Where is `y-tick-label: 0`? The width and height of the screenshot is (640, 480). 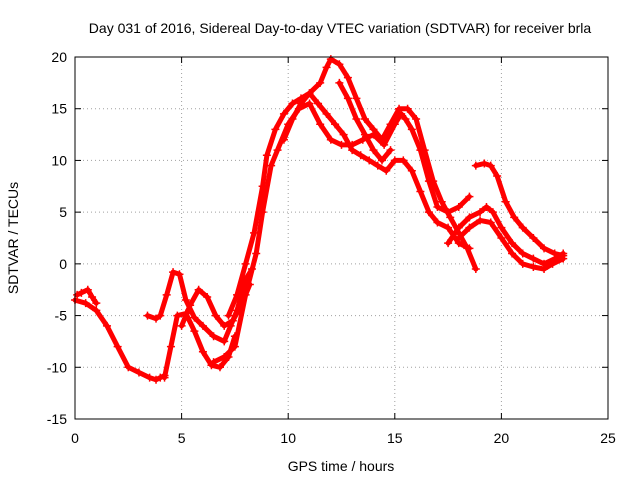 y-tick-label: 0 is located at coordinates (63, 264).